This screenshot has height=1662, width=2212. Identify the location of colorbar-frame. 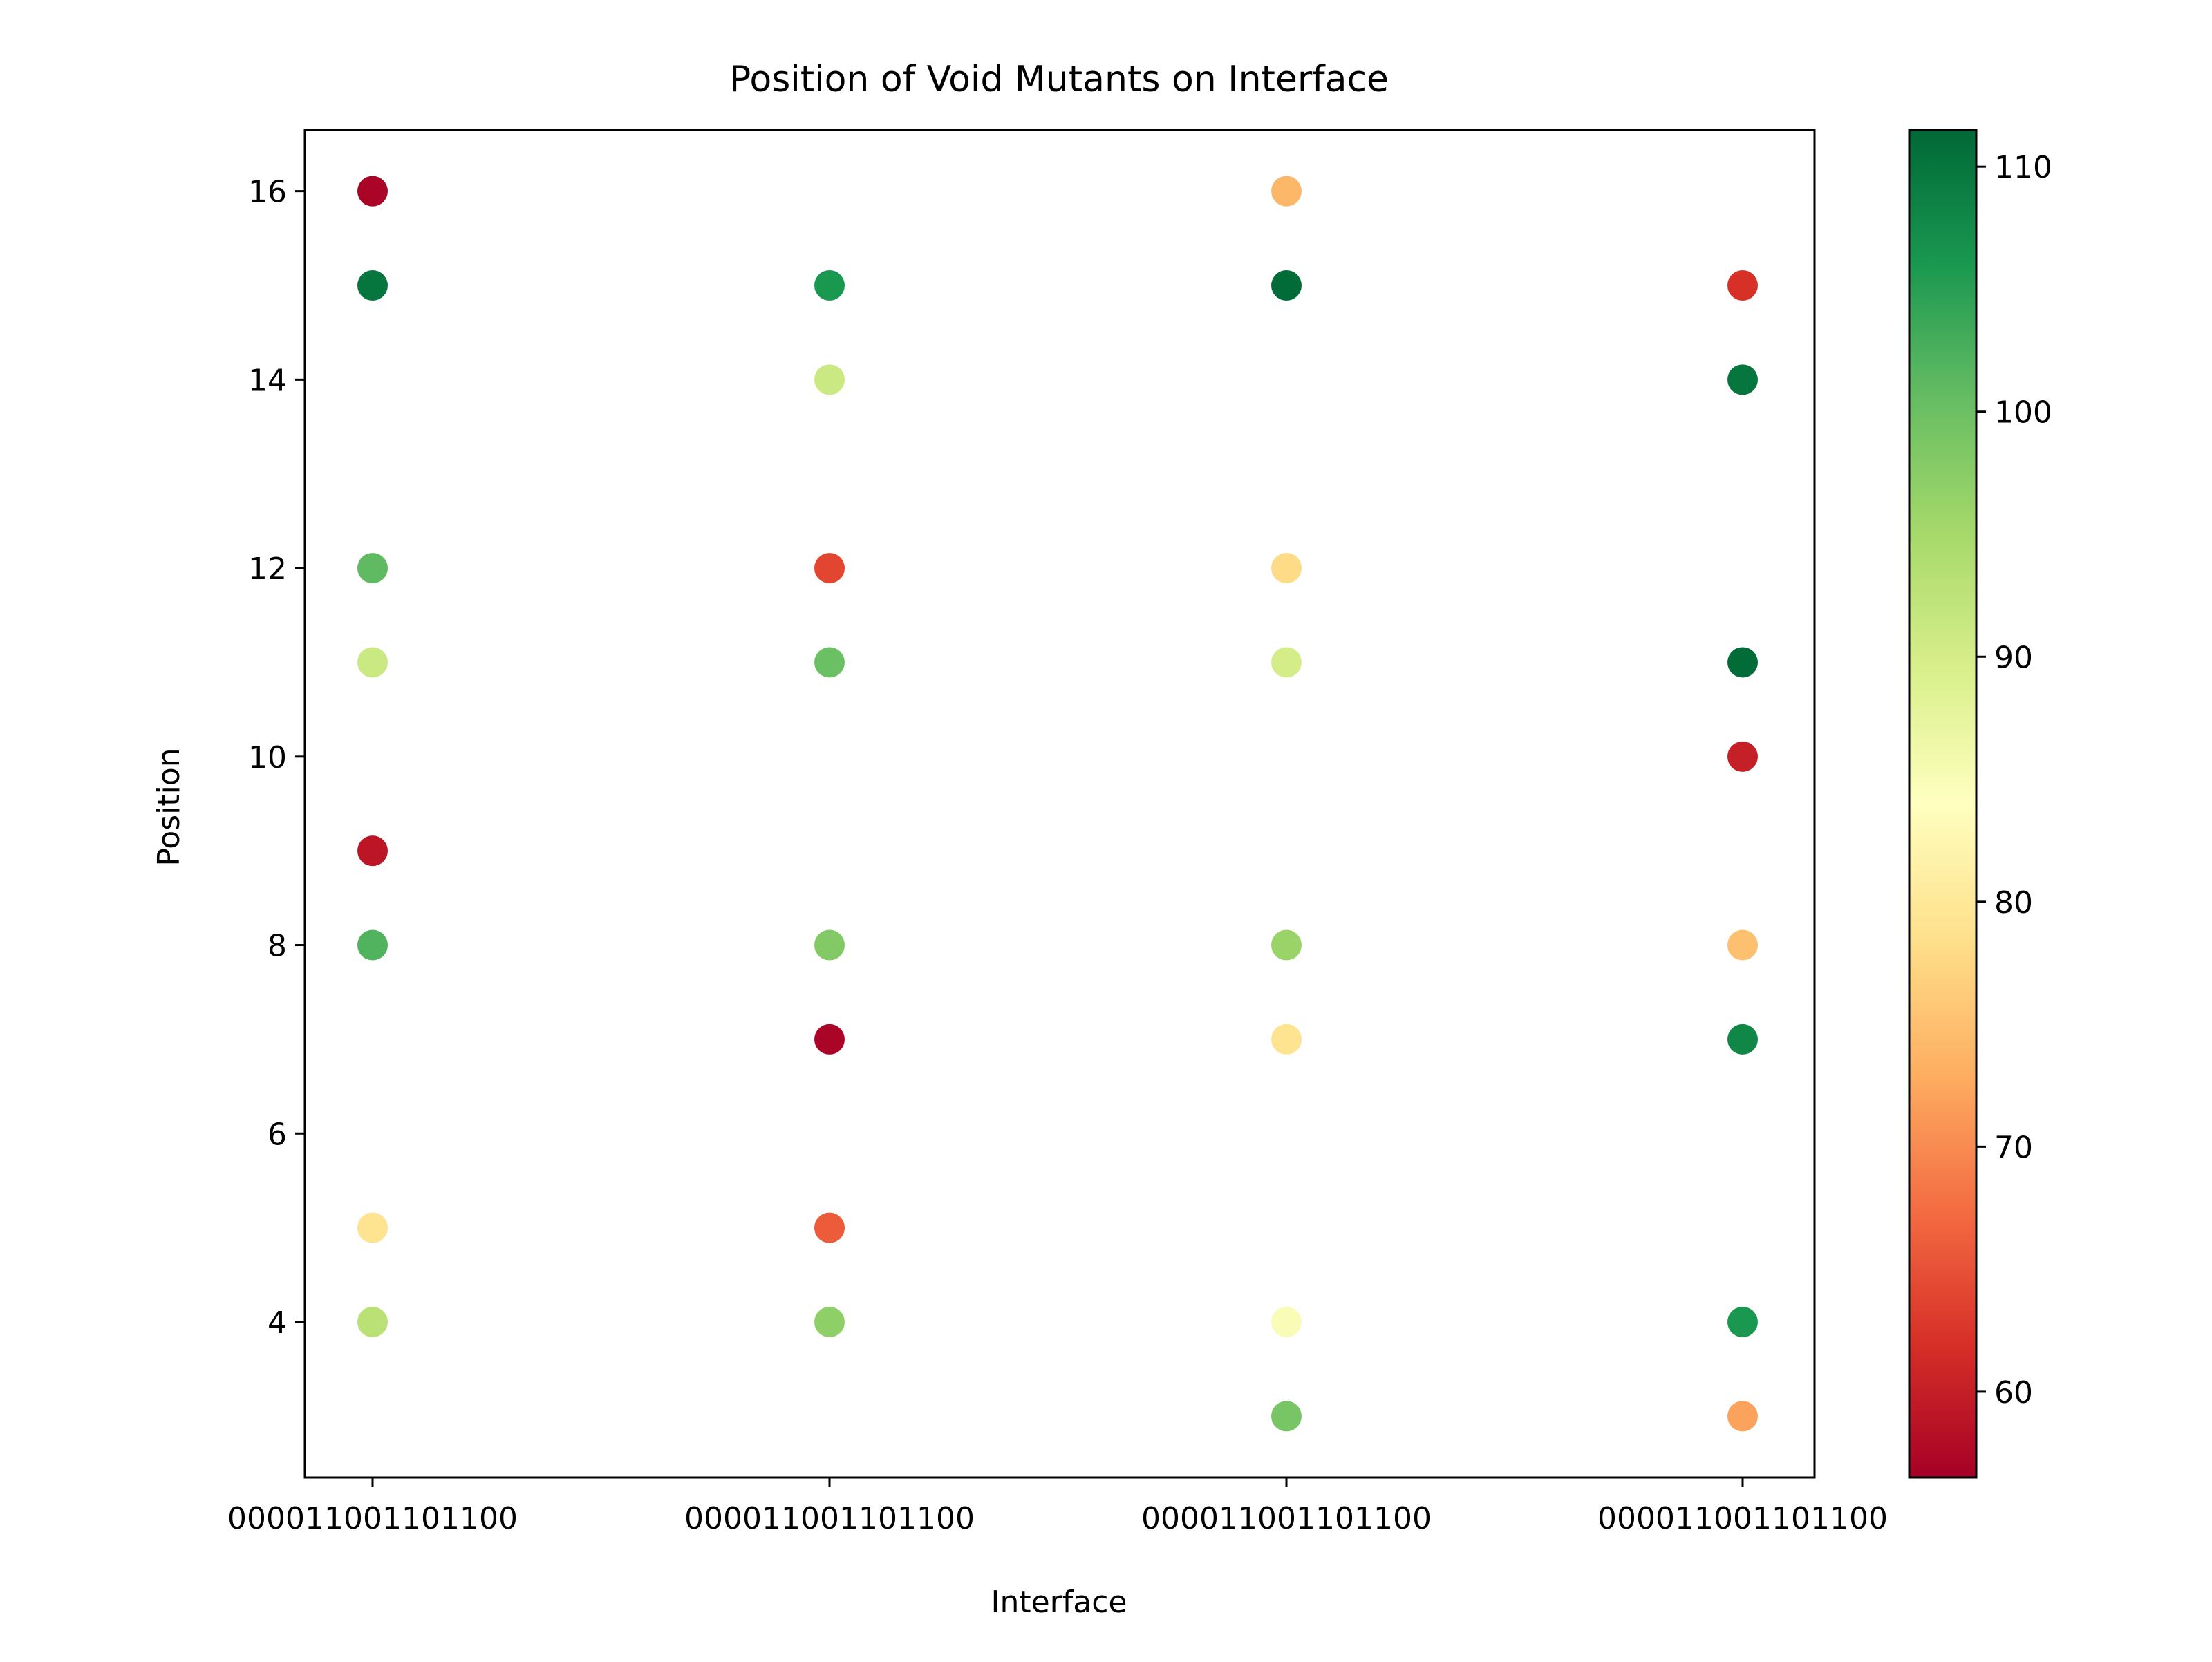
(1943, 804).